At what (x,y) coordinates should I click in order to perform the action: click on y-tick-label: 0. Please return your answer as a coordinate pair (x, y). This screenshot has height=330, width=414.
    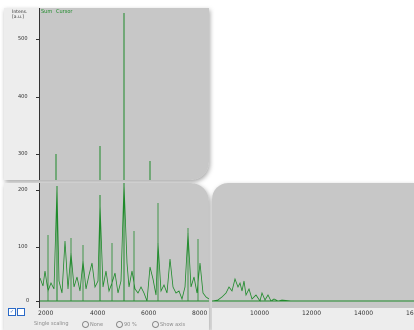
    Looking at the image, I should click on (28, 301).